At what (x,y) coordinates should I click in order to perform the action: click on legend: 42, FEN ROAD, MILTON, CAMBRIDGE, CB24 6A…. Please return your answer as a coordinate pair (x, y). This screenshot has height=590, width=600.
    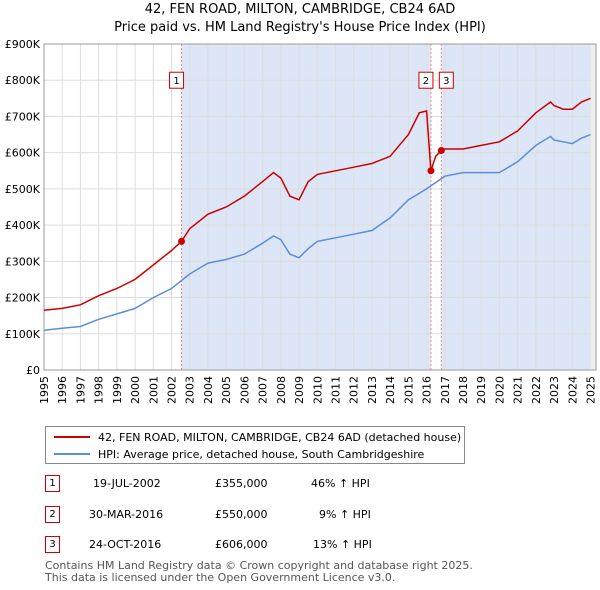
    Looking at the image, I should click on (255, 445).